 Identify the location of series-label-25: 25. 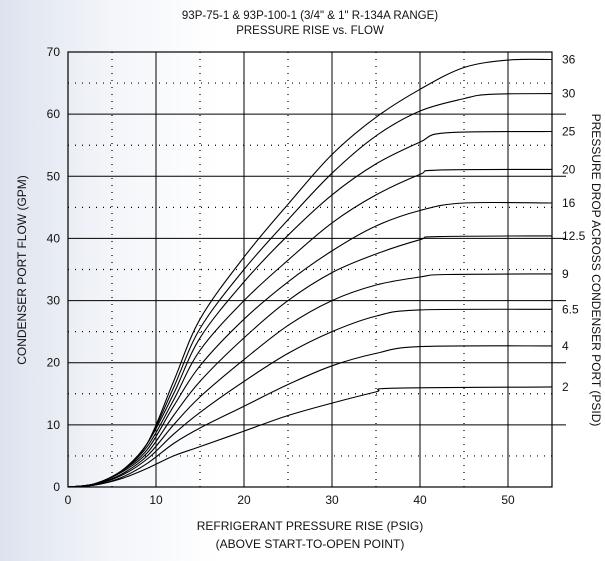
(569, 132).